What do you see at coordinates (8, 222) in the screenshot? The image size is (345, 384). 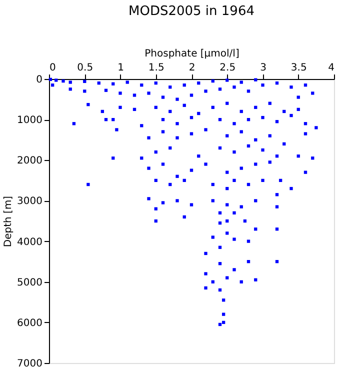 I see `y-axis-title: Depth [m]` at bounding box center [8, 222].